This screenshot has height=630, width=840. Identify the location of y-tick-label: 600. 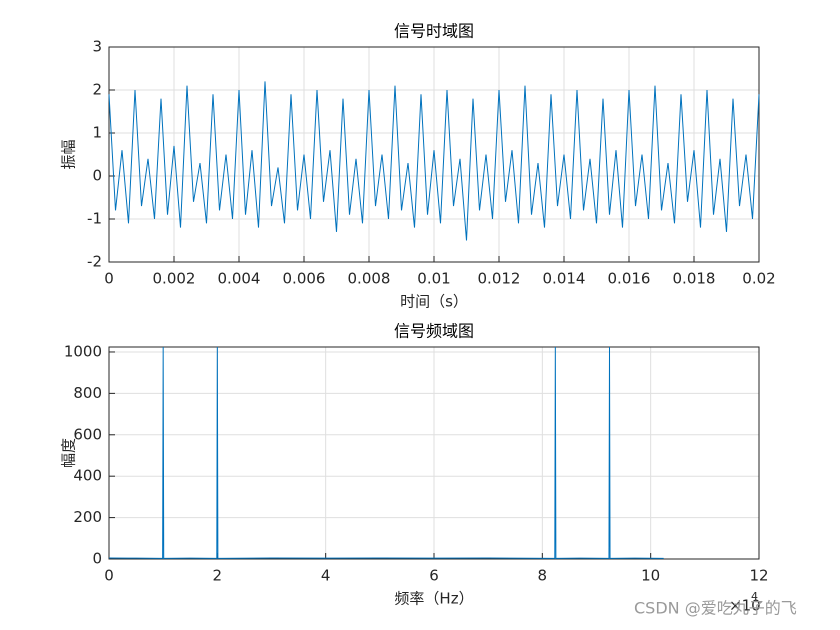
(87, 434).